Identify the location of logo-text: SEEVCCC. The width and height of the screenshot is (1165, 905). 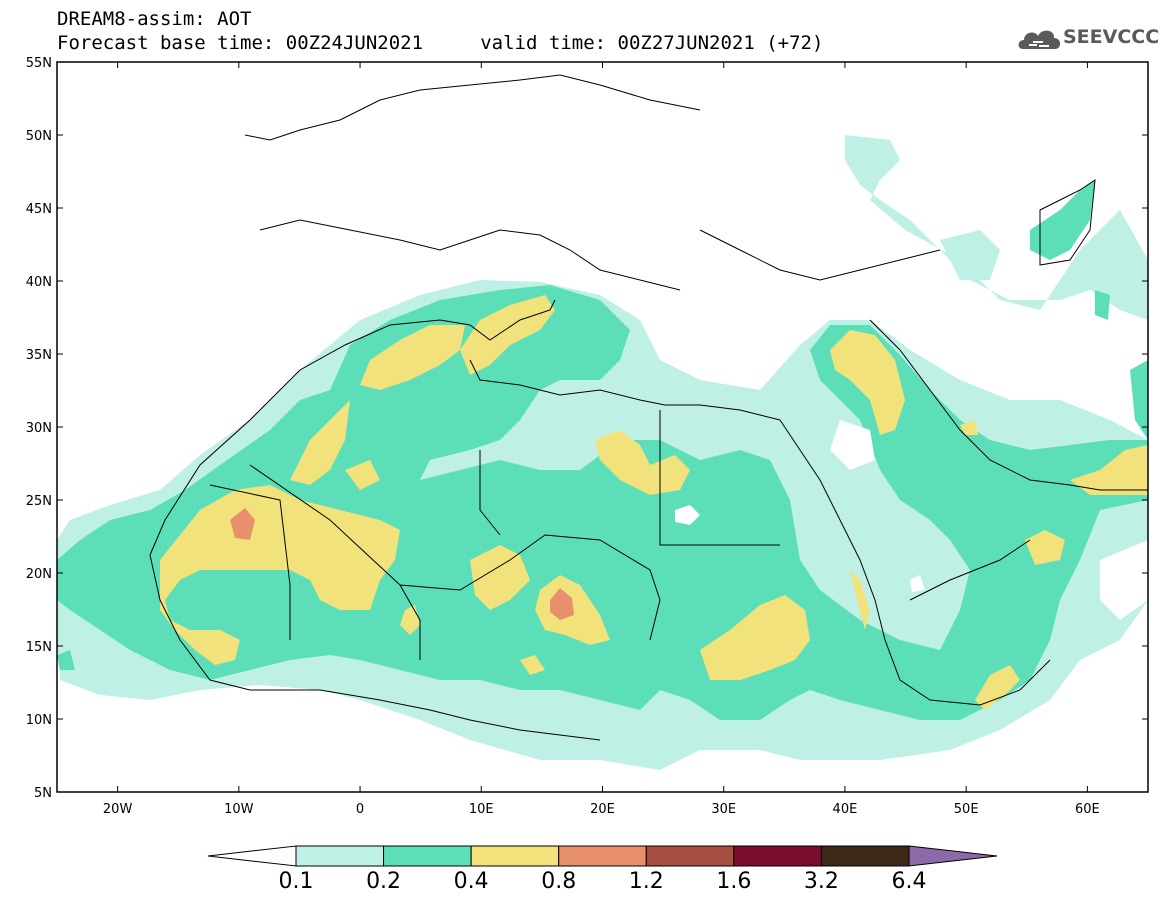
(1111, 37).